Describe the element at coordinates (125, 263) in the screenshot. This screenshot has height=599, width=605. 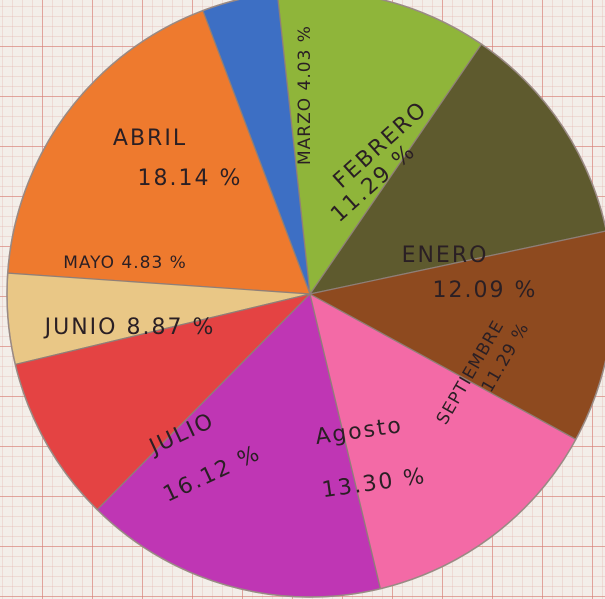
I see `slice-label-mayo: MAYO 4.83 %` at that location.